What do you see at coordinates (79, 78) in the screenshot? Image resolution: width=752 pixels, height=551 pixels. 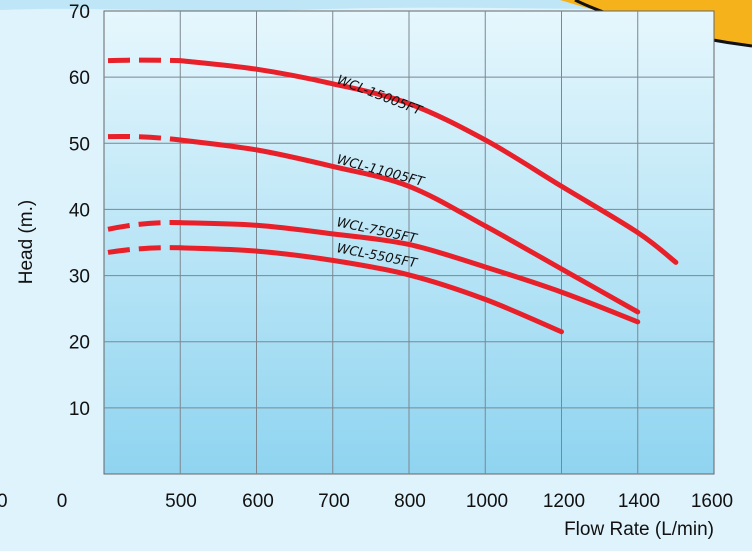 I see `y-tick-label: 60` at bounding box center [79, 78].